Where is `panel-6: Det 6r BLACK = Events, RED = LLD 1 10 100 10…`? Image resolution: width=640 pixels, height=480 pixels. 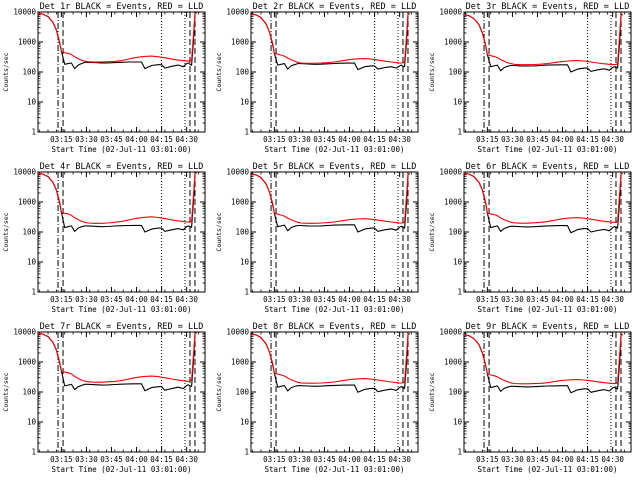 panel-6: Det 6r BLACK = Events, RED = LLD 1 10 100 10… is located at coordinates (530, 238).